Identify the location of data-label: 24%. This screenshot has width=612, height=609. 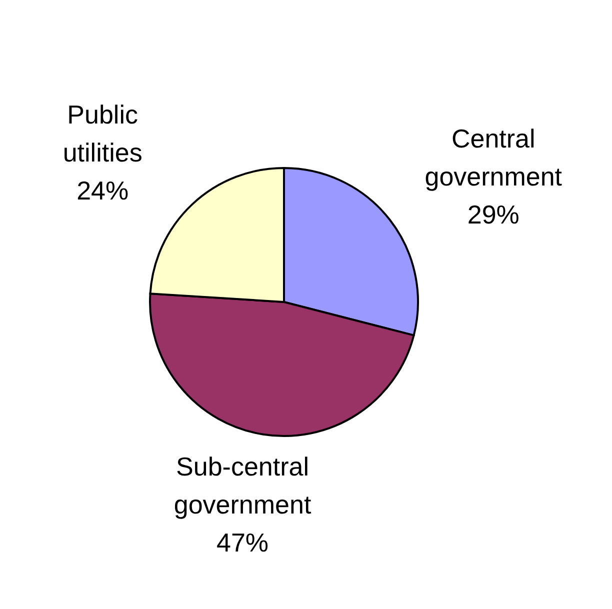
(102, 191).